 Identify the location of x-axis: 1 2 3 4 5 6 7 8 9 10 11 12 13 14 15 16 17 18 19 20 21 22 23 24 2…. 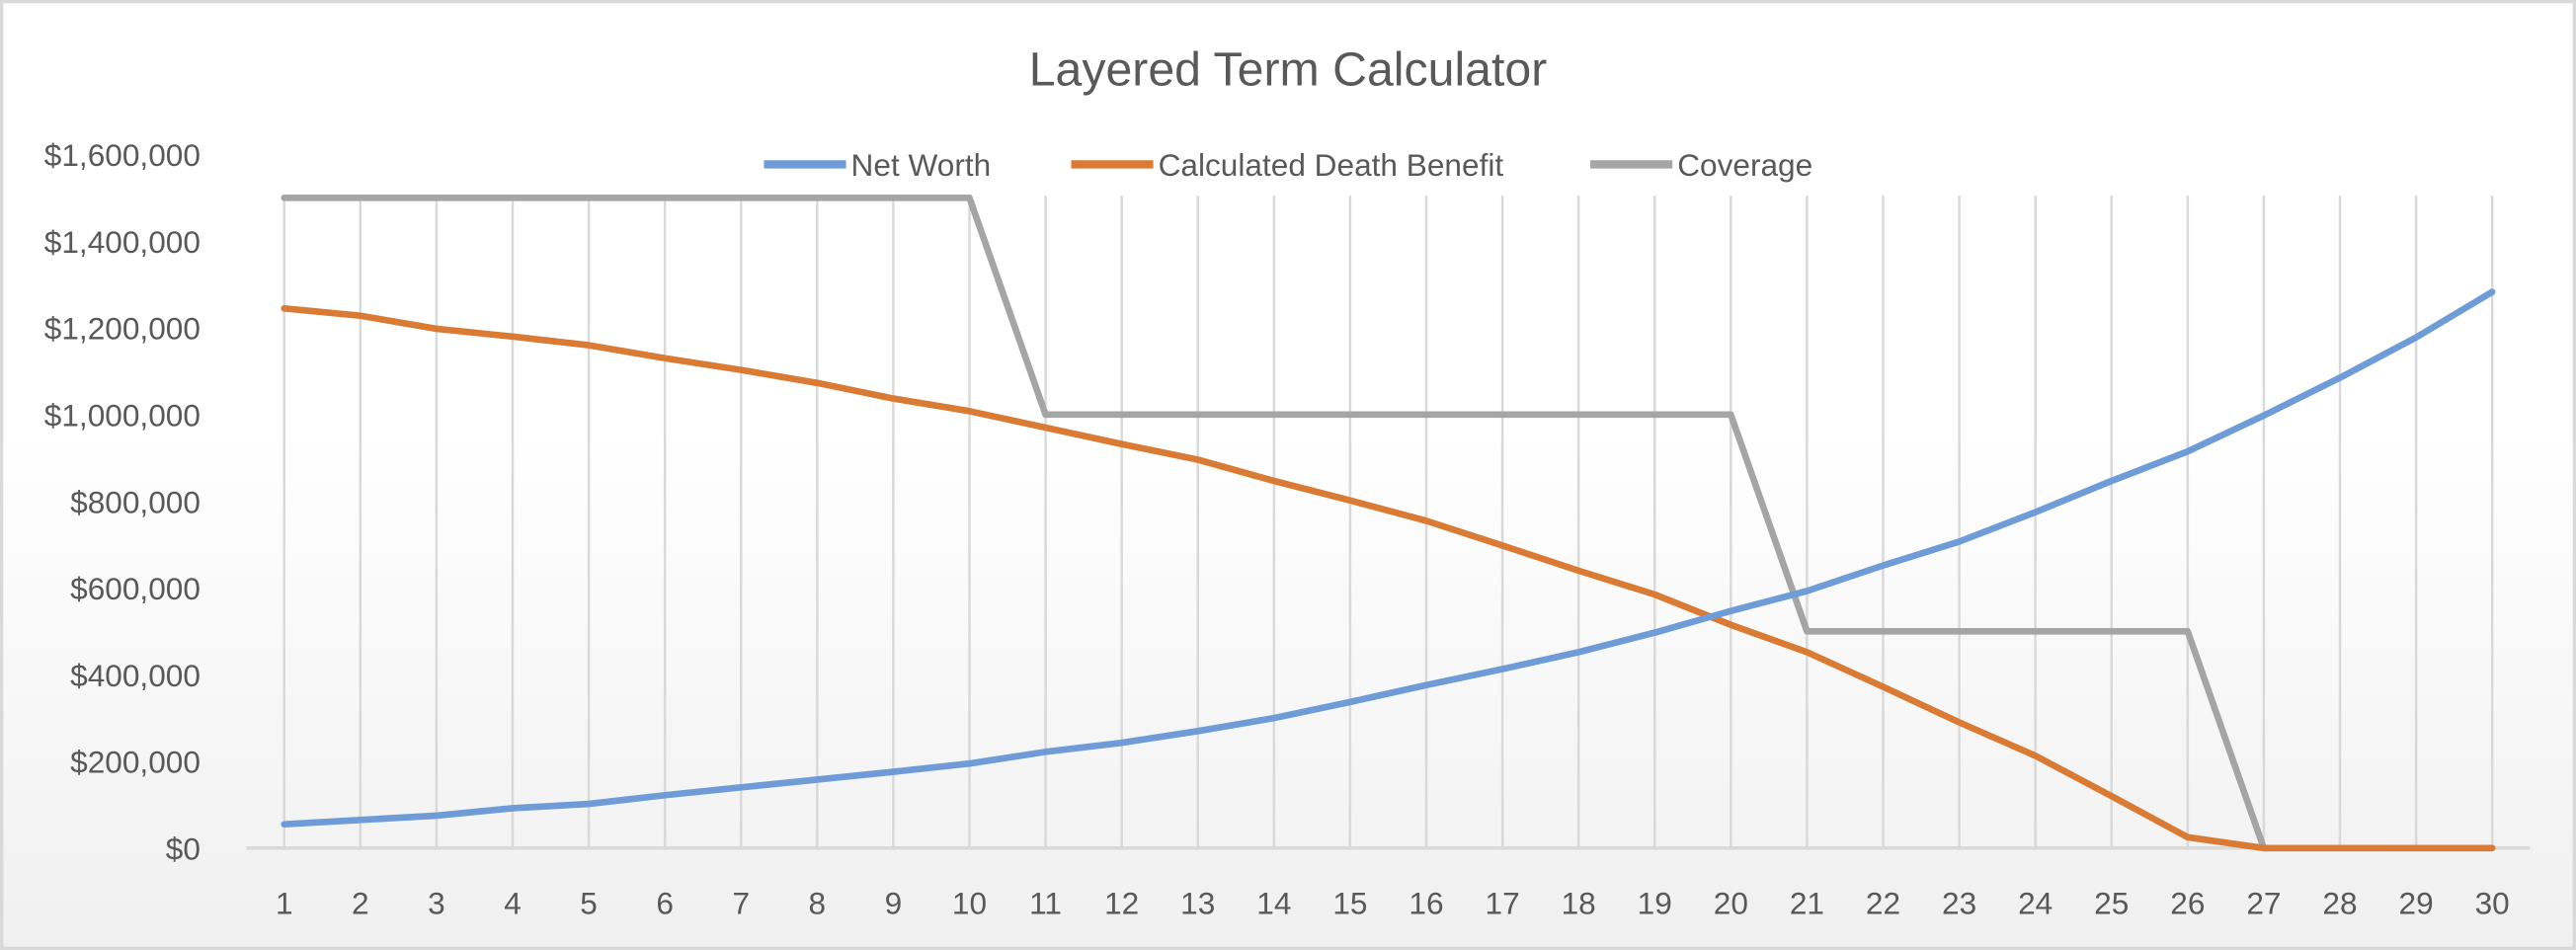
(1393, 902).